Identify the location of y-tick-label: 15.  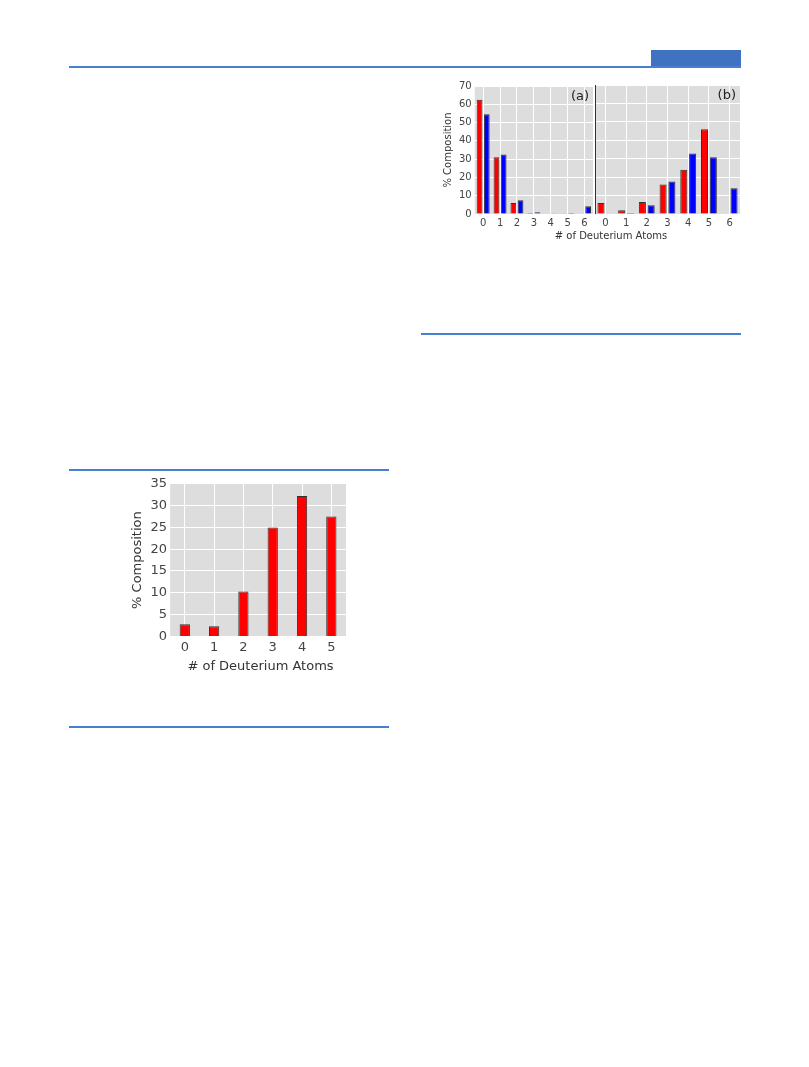
(159, 570).